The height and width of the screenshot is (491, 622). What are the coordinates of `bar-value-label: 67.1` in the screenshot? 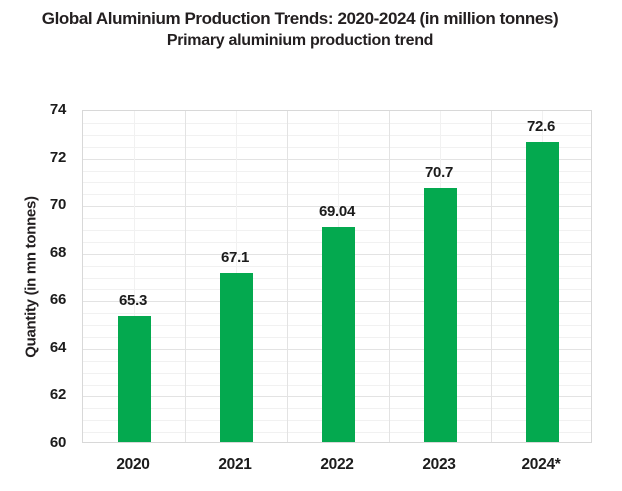 It's located at (235, 258).